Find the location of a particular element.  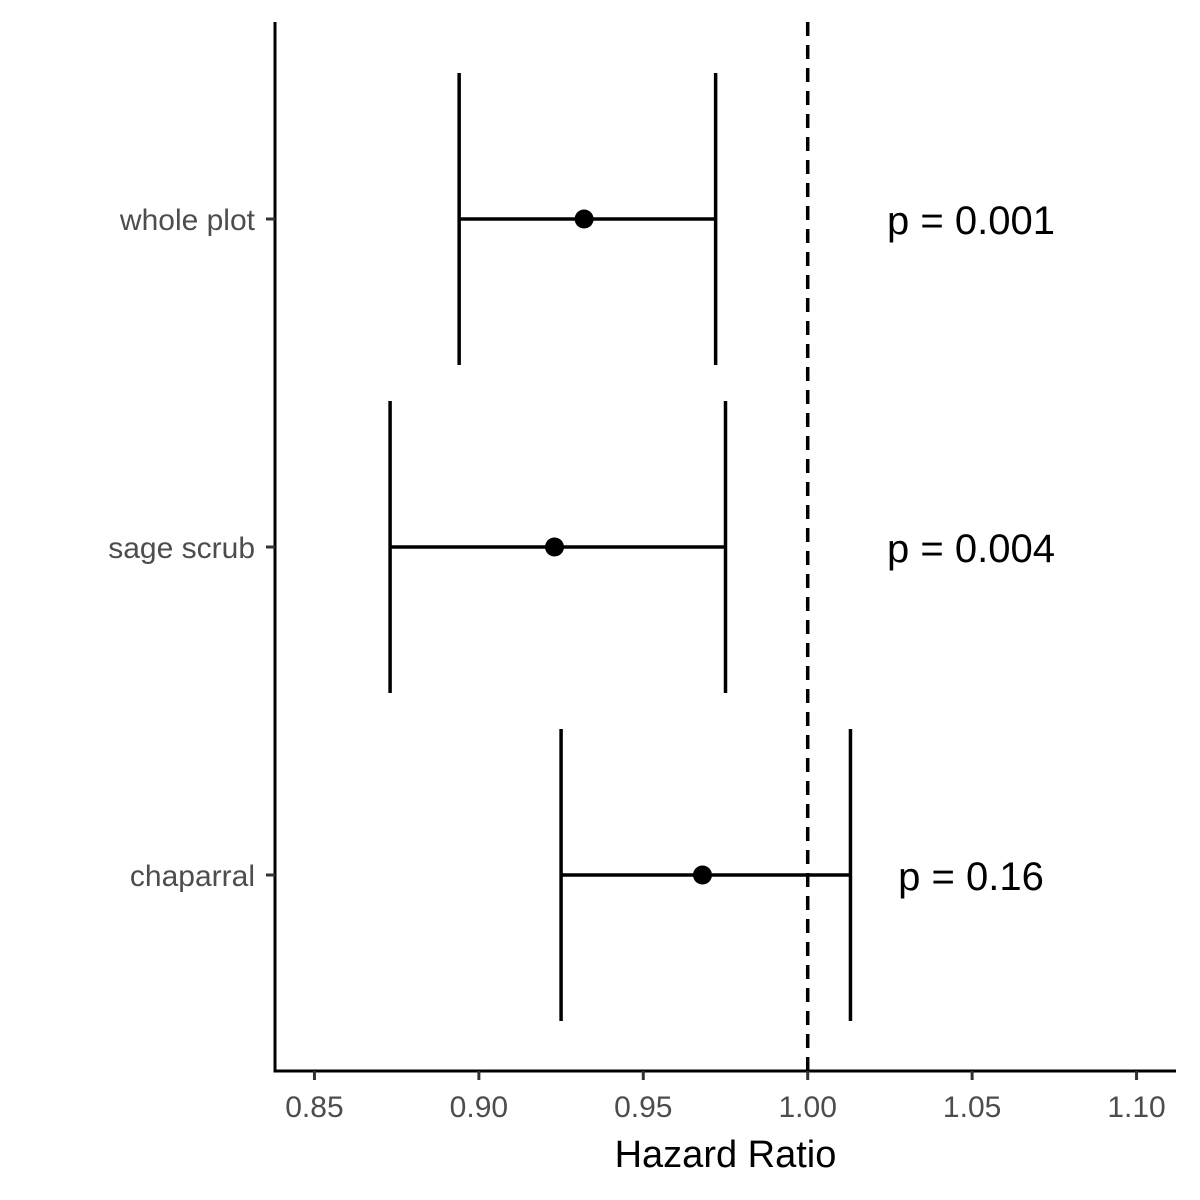

x-tick-label: 1.05 is located at coordinates (972, 1107).